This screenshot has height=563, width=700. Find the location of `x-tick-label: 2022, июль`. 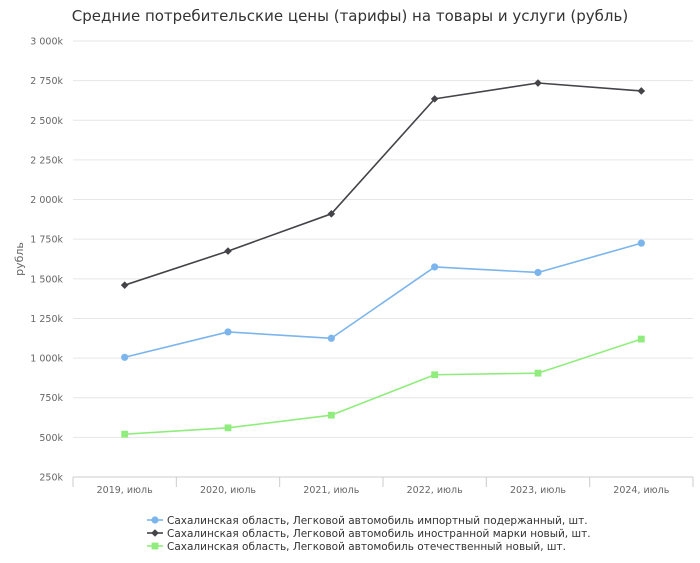

x-tick-label: 2022, июль is located at coordinates (435, 490).